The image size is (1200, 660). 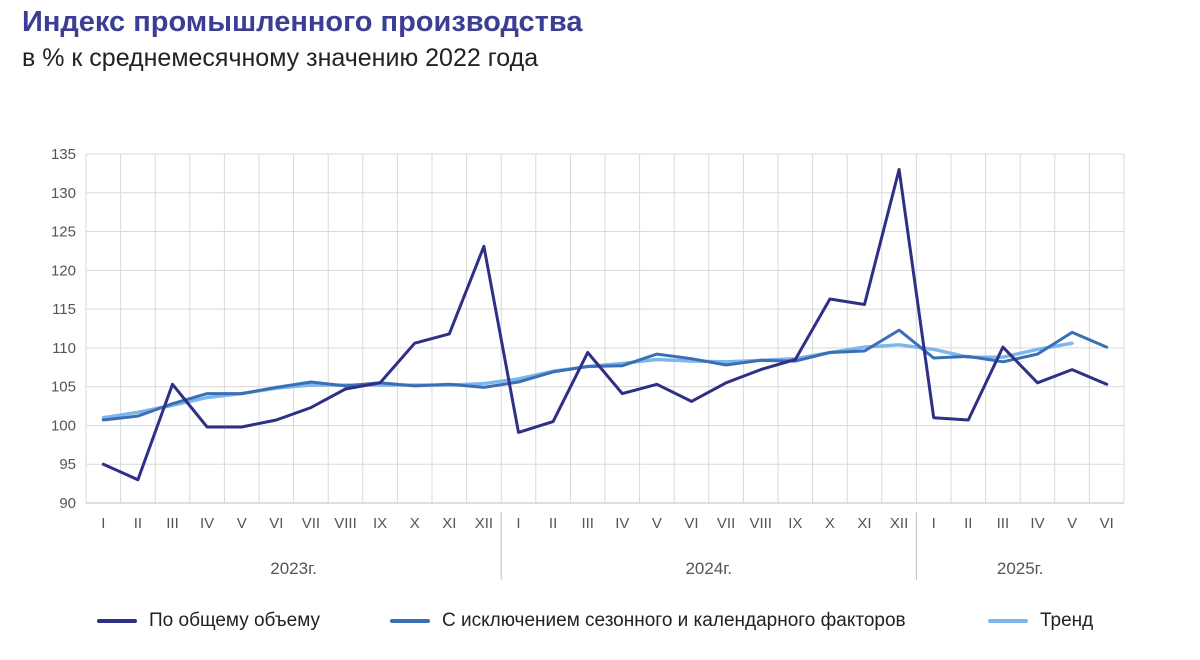 What do you see at coordinates (605, 375) in the screenshot?
I see `series-line-seasonal` at bounding box center [605, 375].